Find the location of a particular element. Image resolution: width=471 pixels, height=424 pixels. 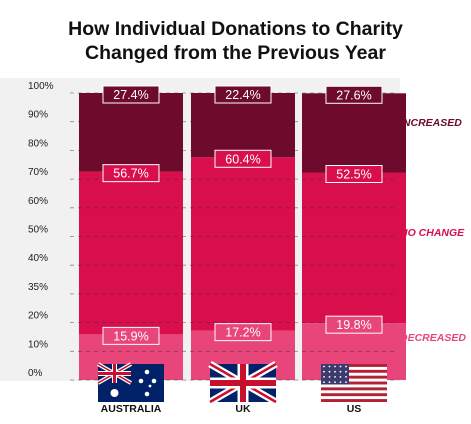

y-tick-label: 0% is located at coordinates (35, 373).